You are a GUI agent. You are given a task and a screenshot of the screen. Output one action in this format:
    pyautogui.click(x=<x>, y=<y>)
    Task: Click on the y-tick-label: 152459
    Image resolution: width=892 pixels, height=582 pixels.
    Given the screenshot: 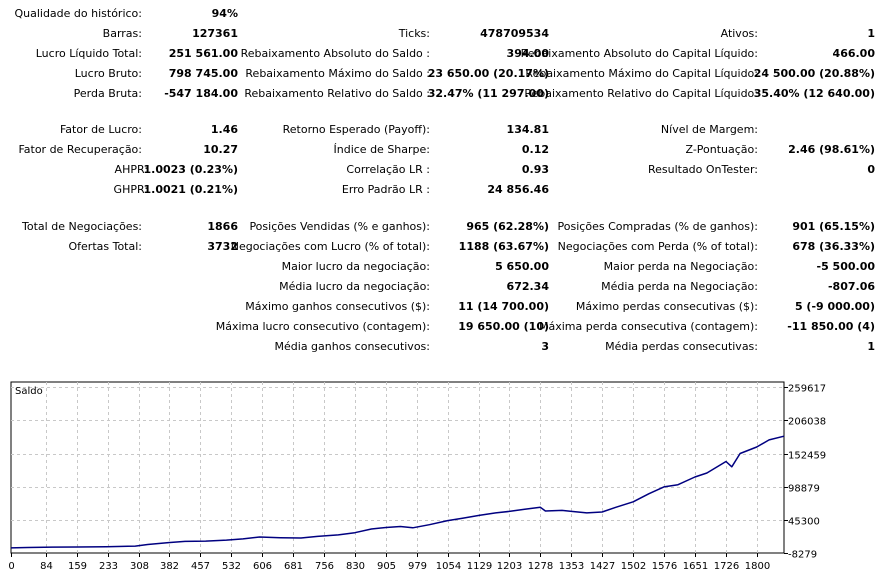 What is the action you would take?
    pyautogui.click(x=807, y=456)
    